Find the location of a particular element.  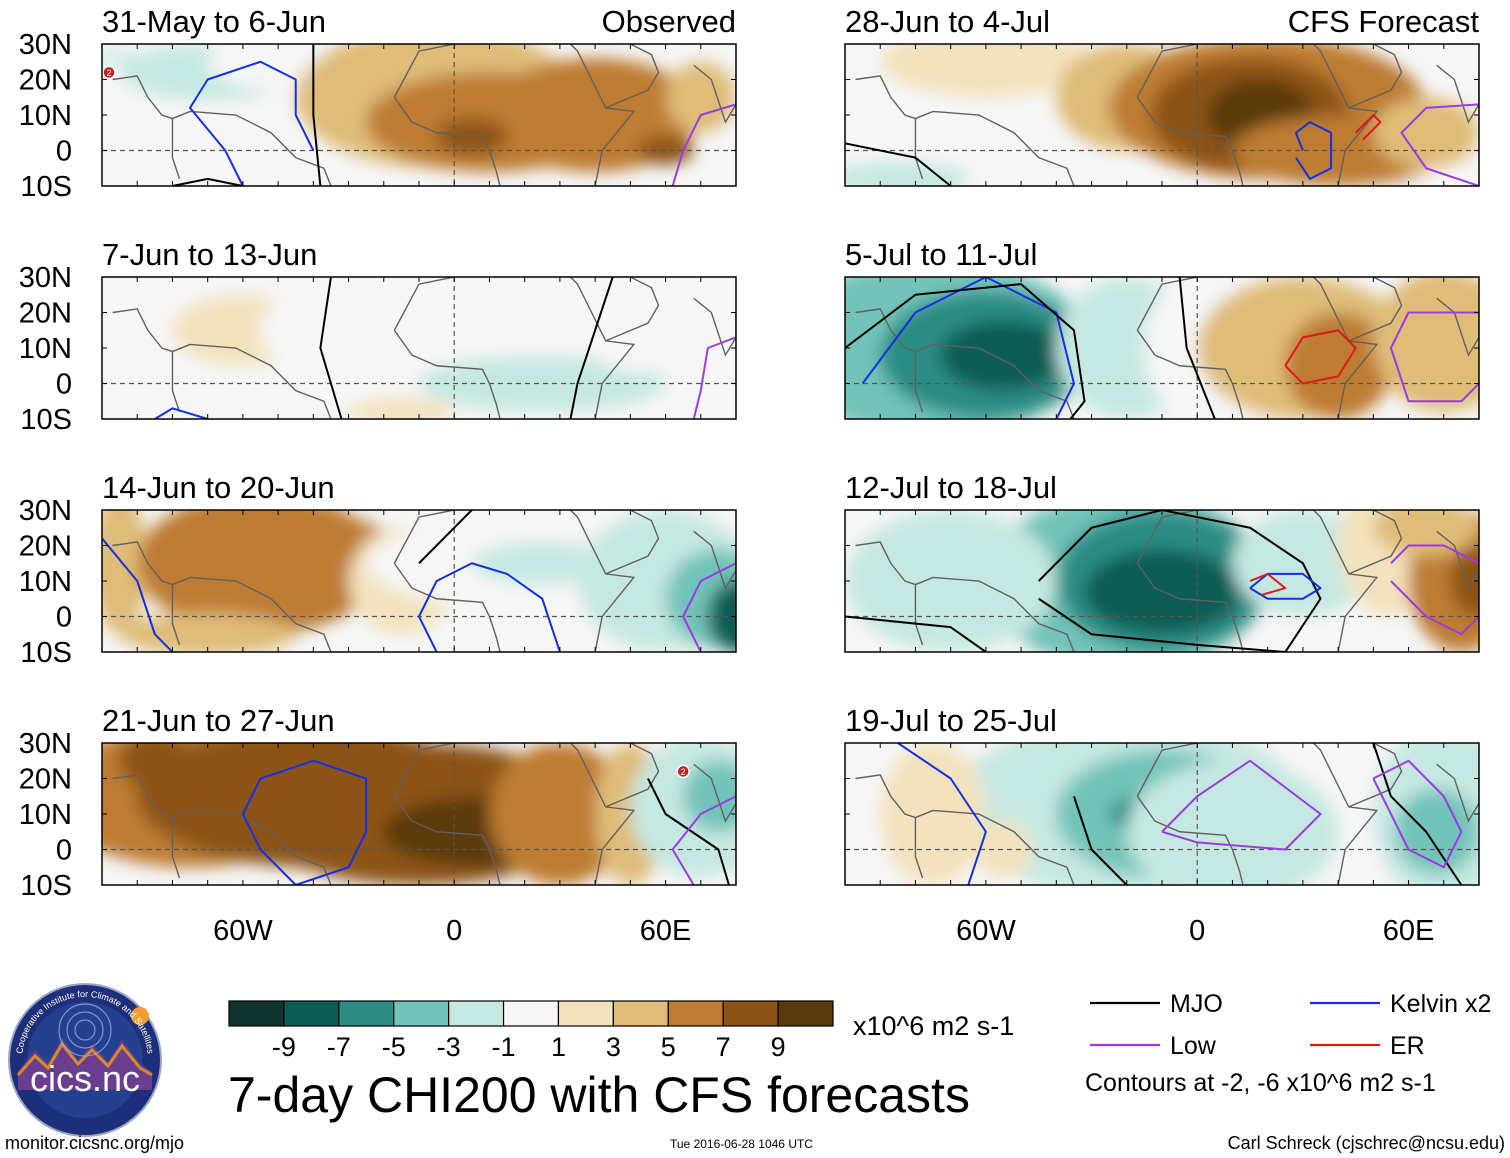

map-panel: 12-Jul to 18-Jul is located at coordinates (1162, 561).